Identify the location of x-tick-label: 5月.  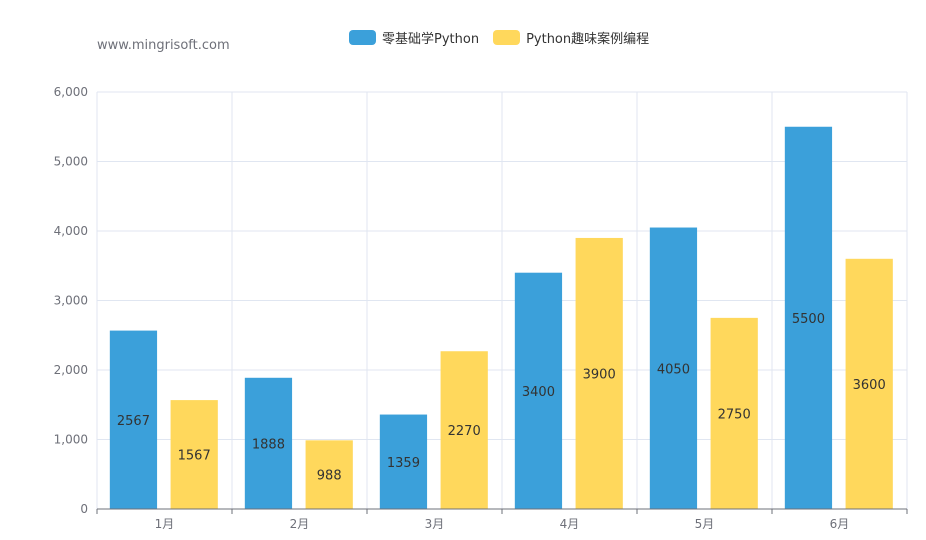
(705, 524).